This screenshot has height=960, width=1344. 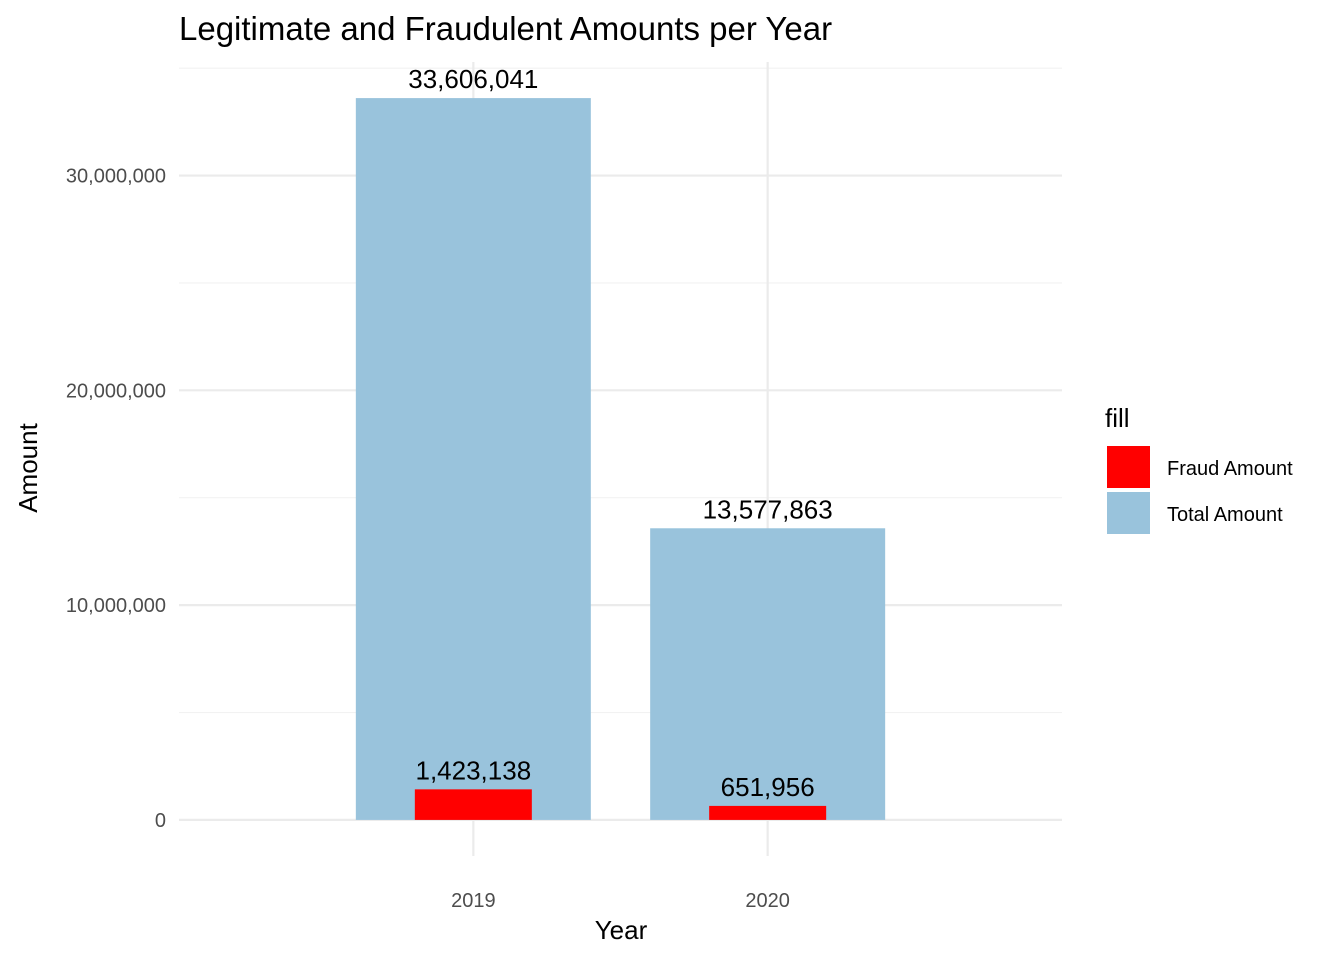 I want to click on x-axis: 2019 2020, so click(x=620, y=901).